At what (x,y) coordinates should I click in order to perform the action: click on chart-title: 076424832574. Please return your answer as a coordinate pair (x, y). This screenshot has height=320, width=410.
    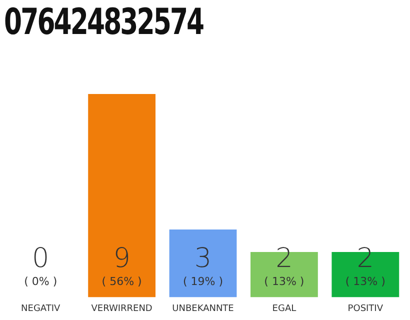
    Looking at the image, I should click on (104, 22).